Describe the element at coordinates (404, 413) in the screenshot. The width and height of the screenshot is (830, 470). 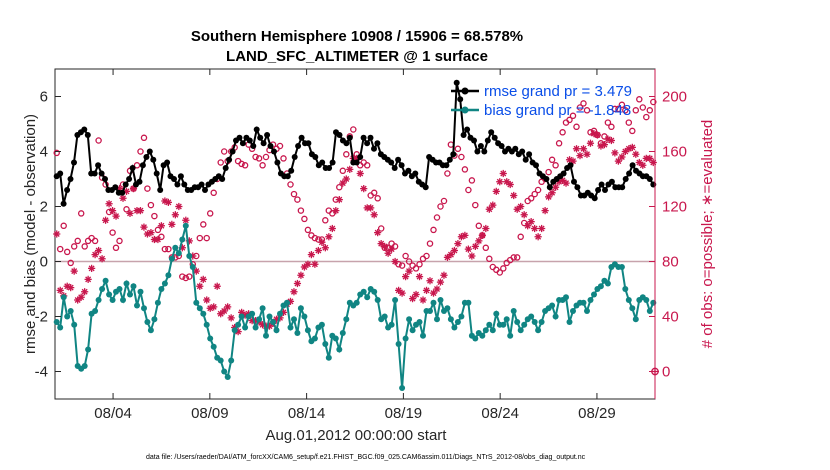
I see `x-tick-label: 08/19` at that location.